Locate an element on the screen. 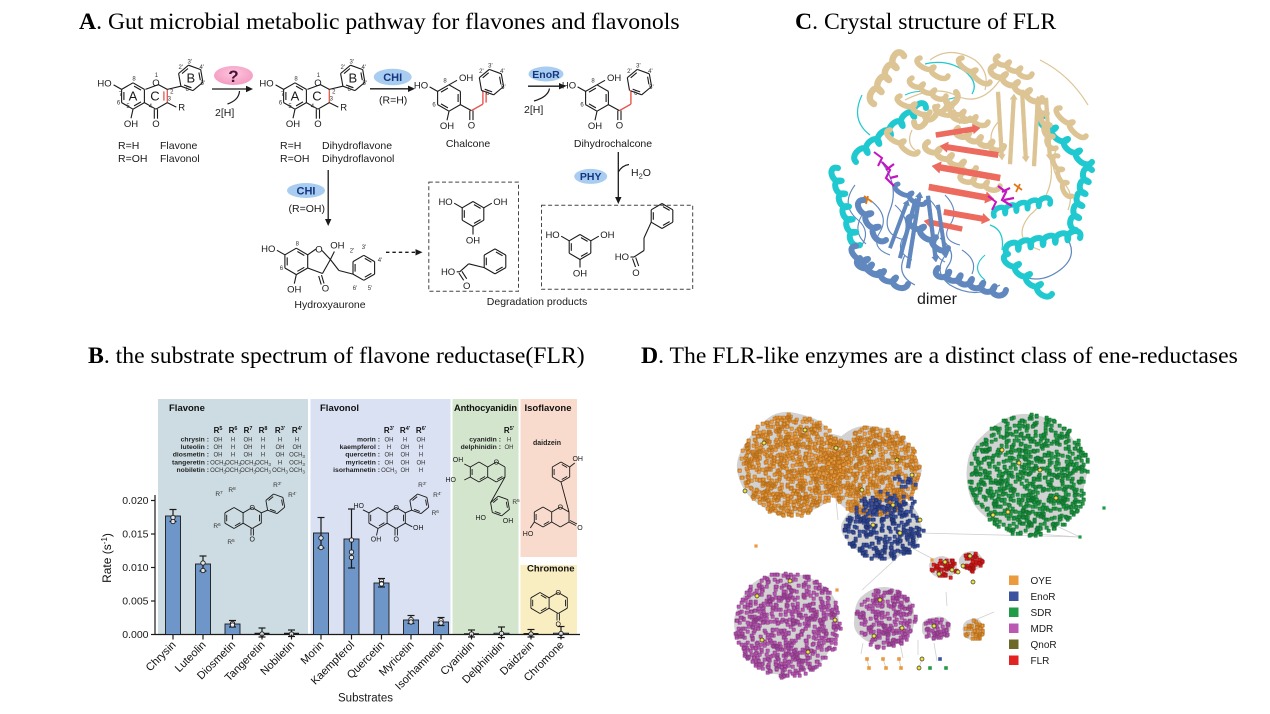  svg-text: Hydroxyaurone is located at coordinates (329, 305).